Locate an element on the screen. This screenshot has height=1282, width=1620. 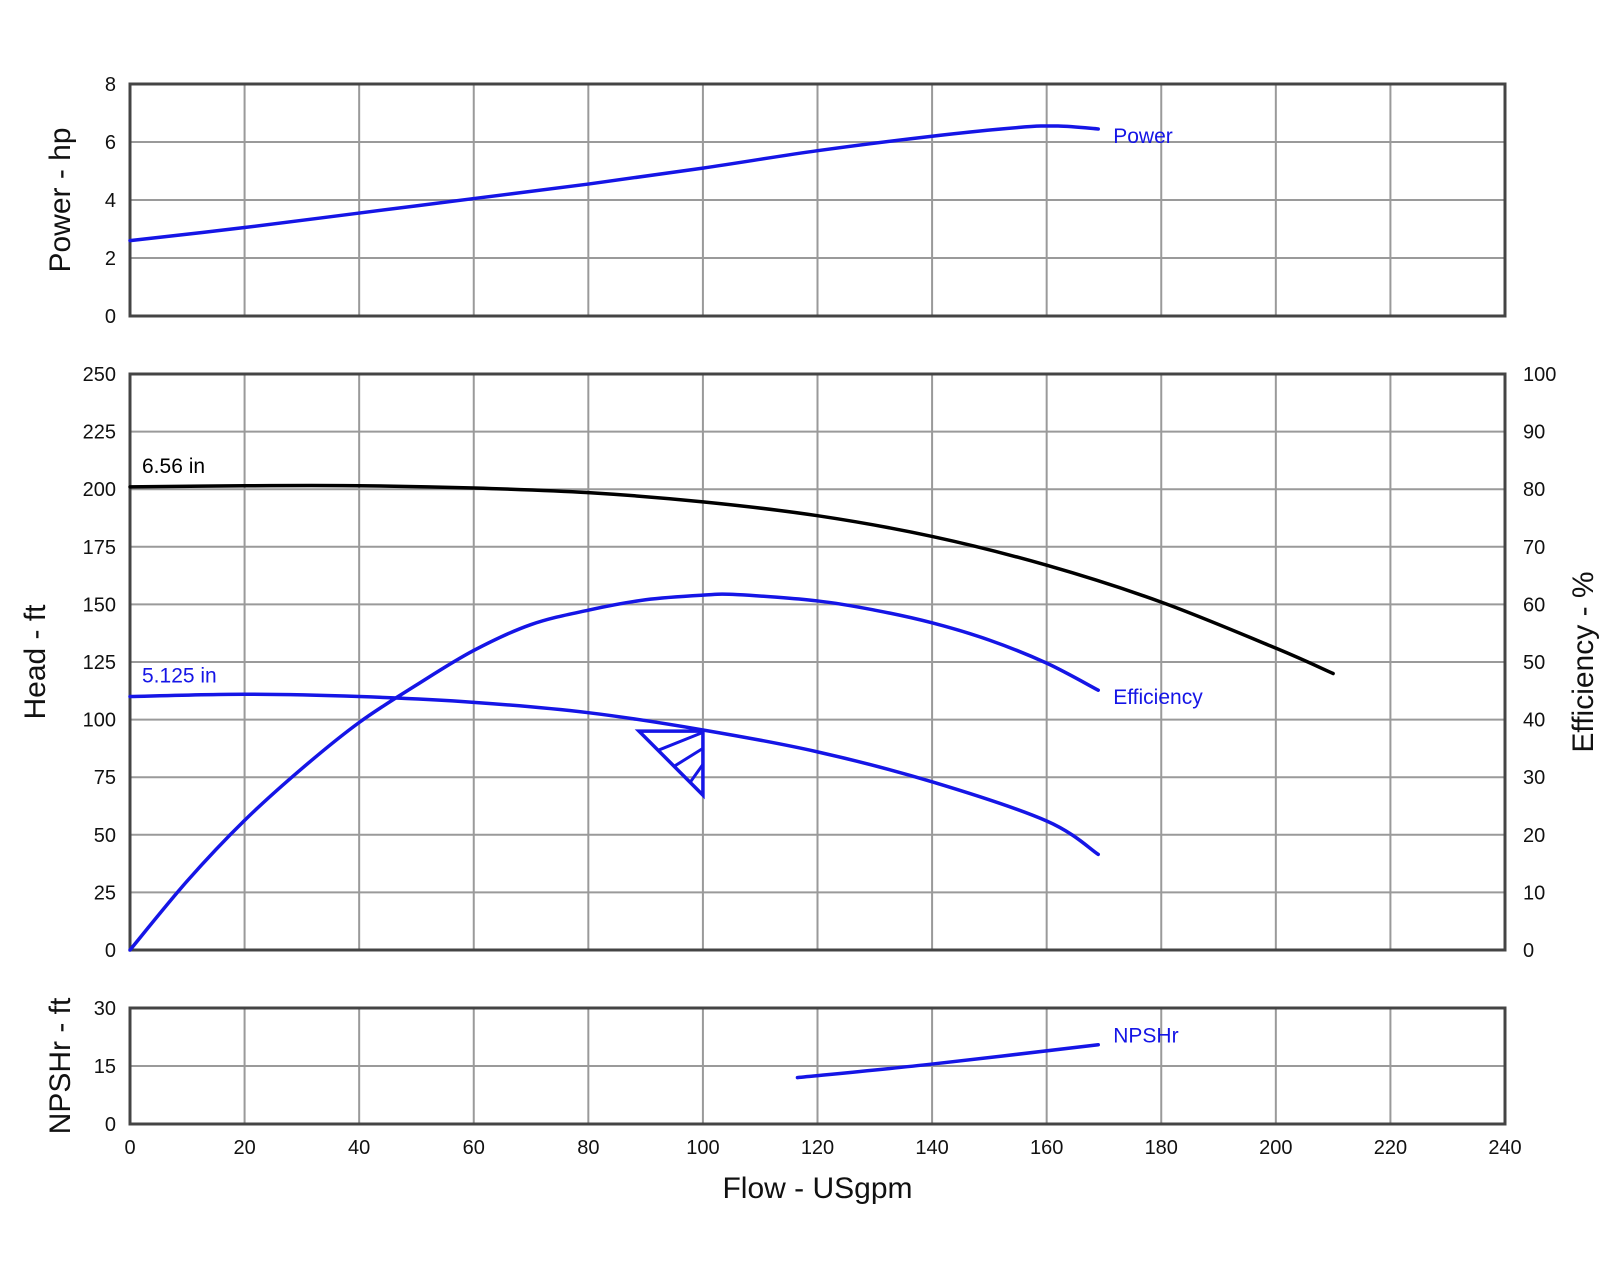
x-tick-label: 60 is located at coordinates (474, 1148).